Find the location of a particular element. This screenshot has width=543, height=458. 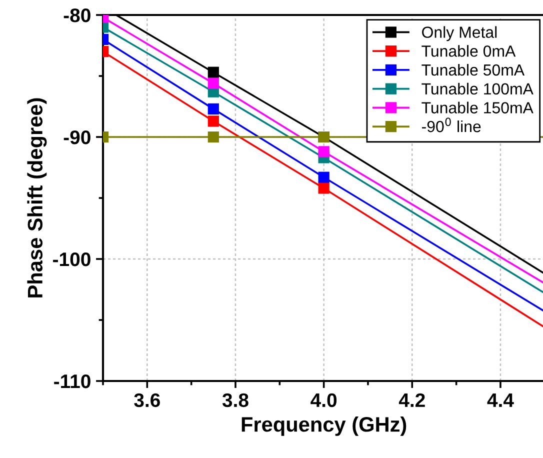

y-axis-title: Phase Shift (degree) is located at coordinates (37, 198).